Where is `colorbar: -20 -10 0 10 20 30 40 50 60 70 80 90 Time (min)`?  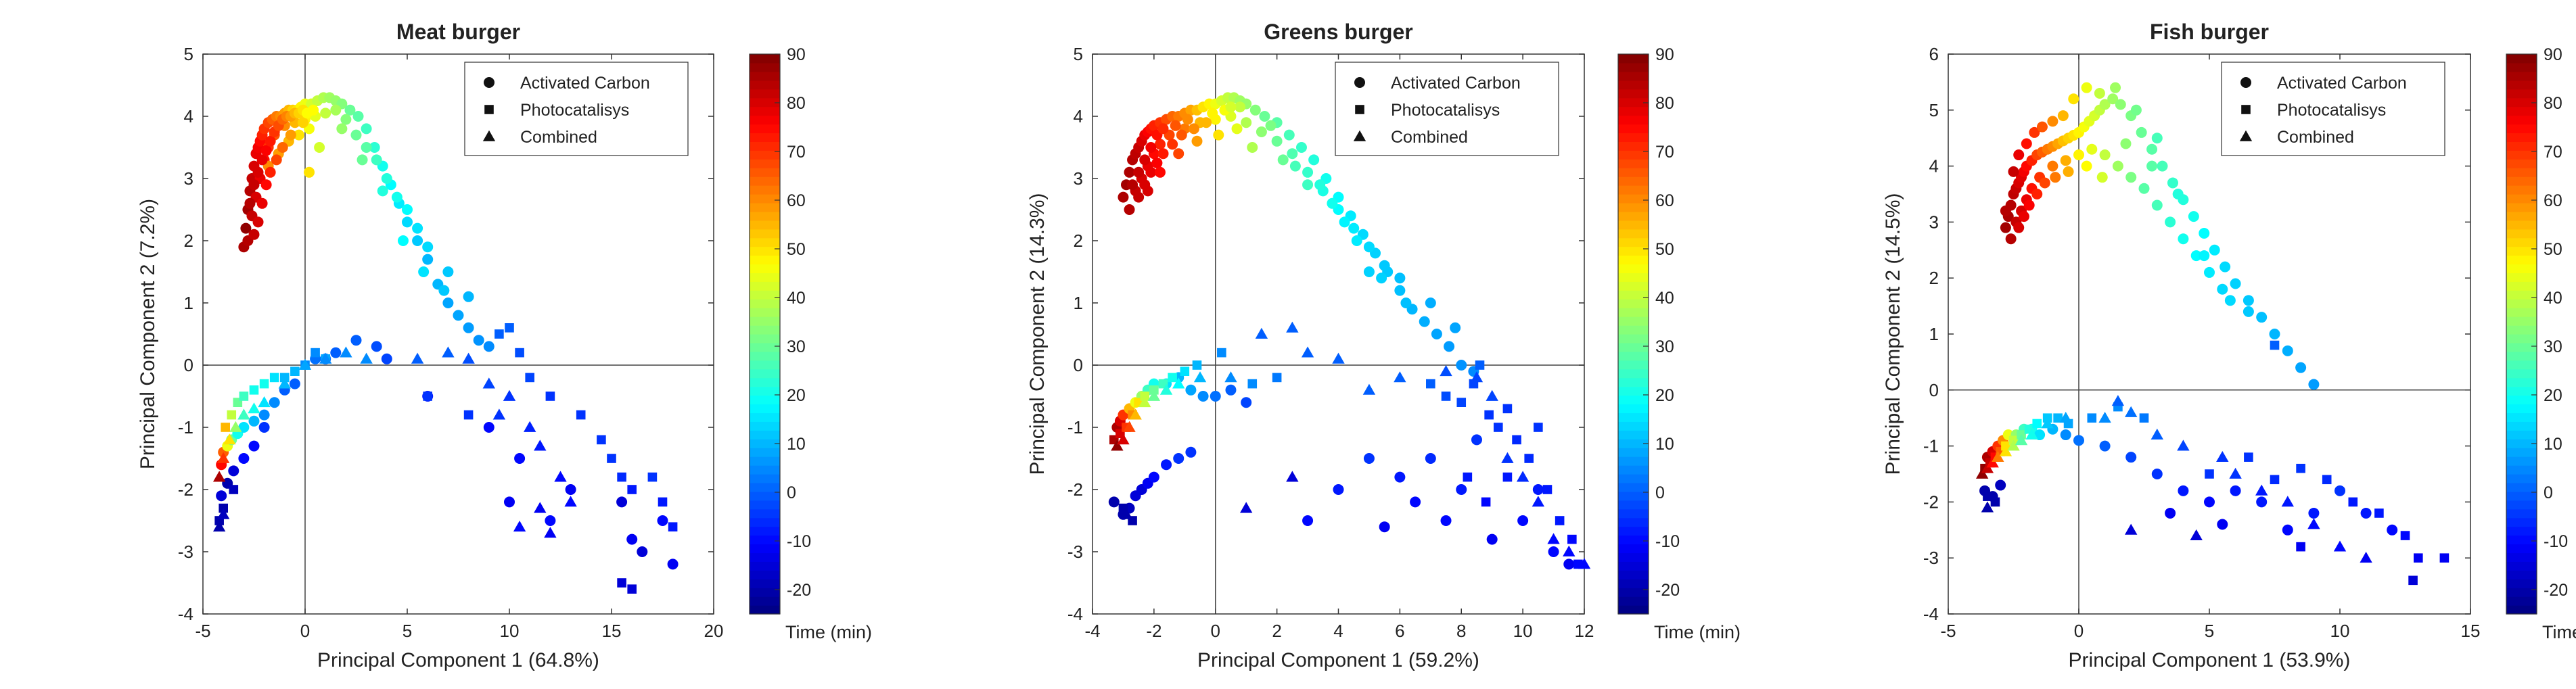
colorbar: -20 -10 0 10 20 30 40 50 60 70 80 90 Time (min) is located at coordinates (810, 343).